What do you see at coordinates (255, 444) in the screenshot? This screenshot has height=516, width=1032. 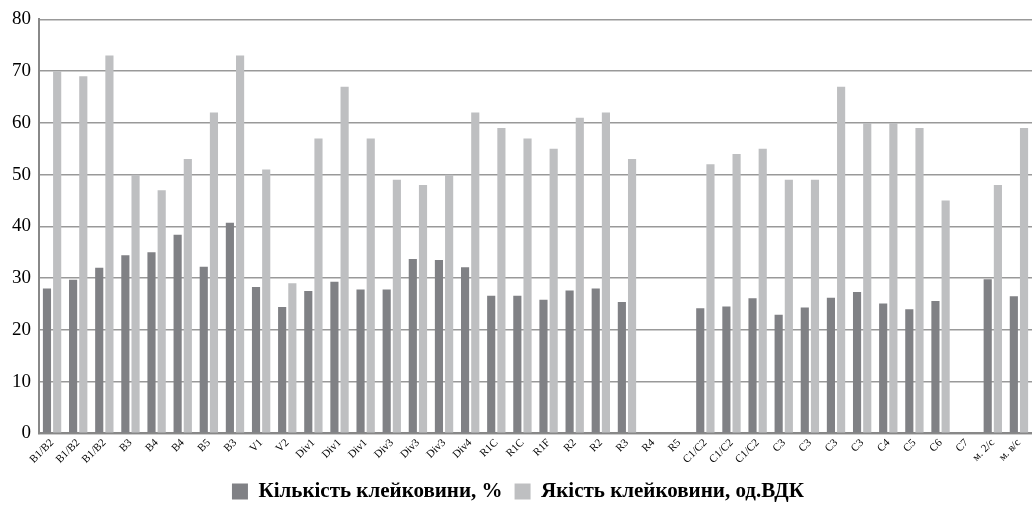 I see `x-tick-label: V1` at bounding box center [255, 444].